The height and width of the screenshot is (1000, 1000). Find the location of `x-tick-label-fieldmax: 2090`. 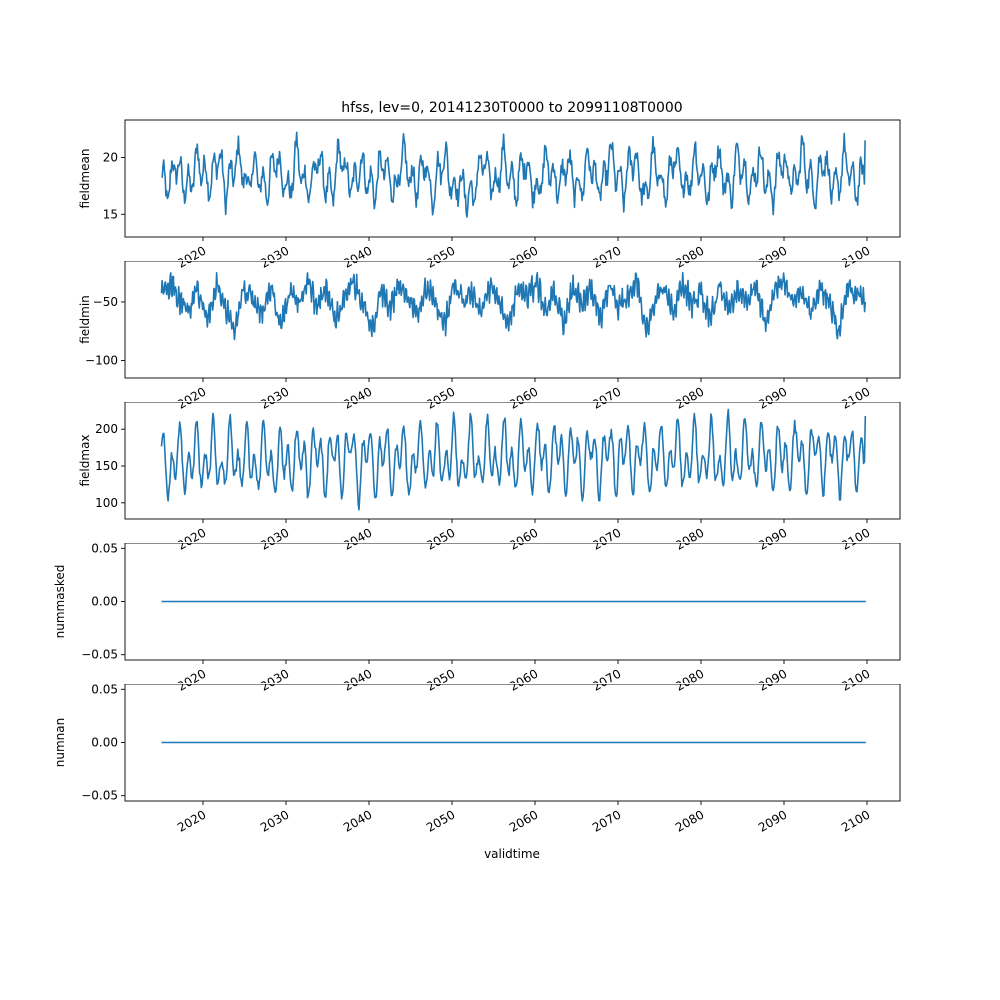

x-tick-label-fieldmax: 2090 is located at coordinates (772, 538).